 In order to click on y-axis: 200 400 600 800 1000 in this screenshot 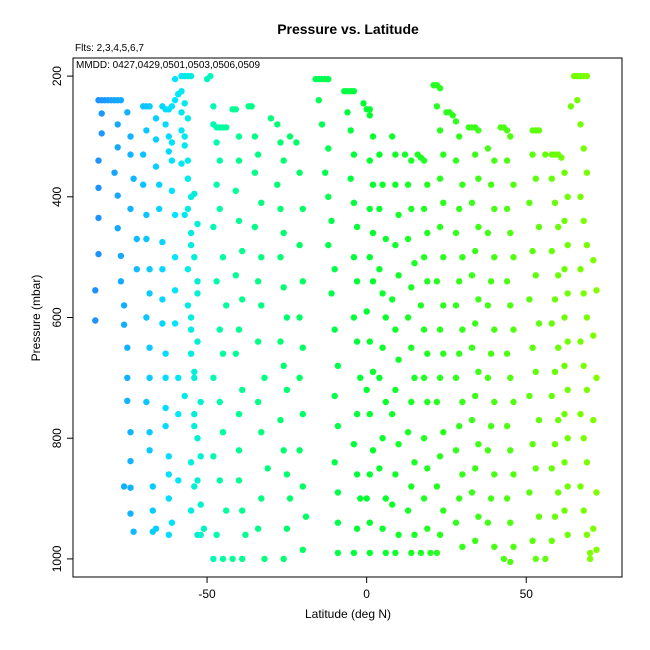, I will do `click(61, 319)`.